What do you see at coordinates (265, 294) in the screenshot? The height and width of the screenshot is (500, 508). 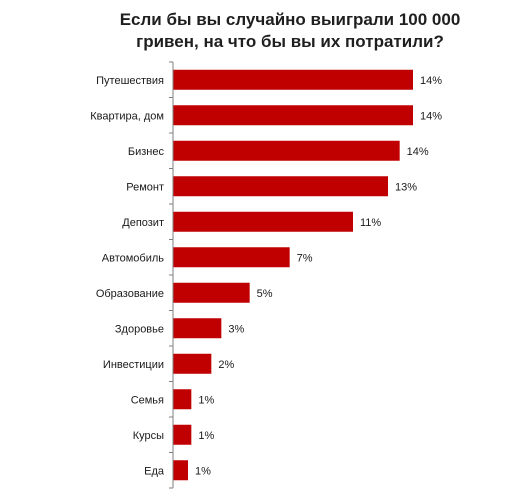 I see `value-label-6: 5%` at bounding box center [265, 294].